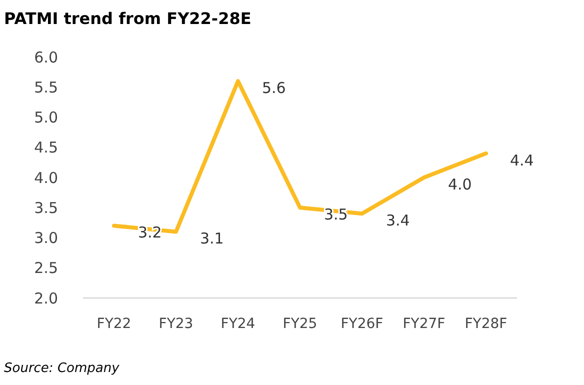 This screenshot has height=385, width=584. What do you see at coordinates (46, 87) in the screenshot?
I see `y-tick-label: 5.5` at bounding box center [46, 87].